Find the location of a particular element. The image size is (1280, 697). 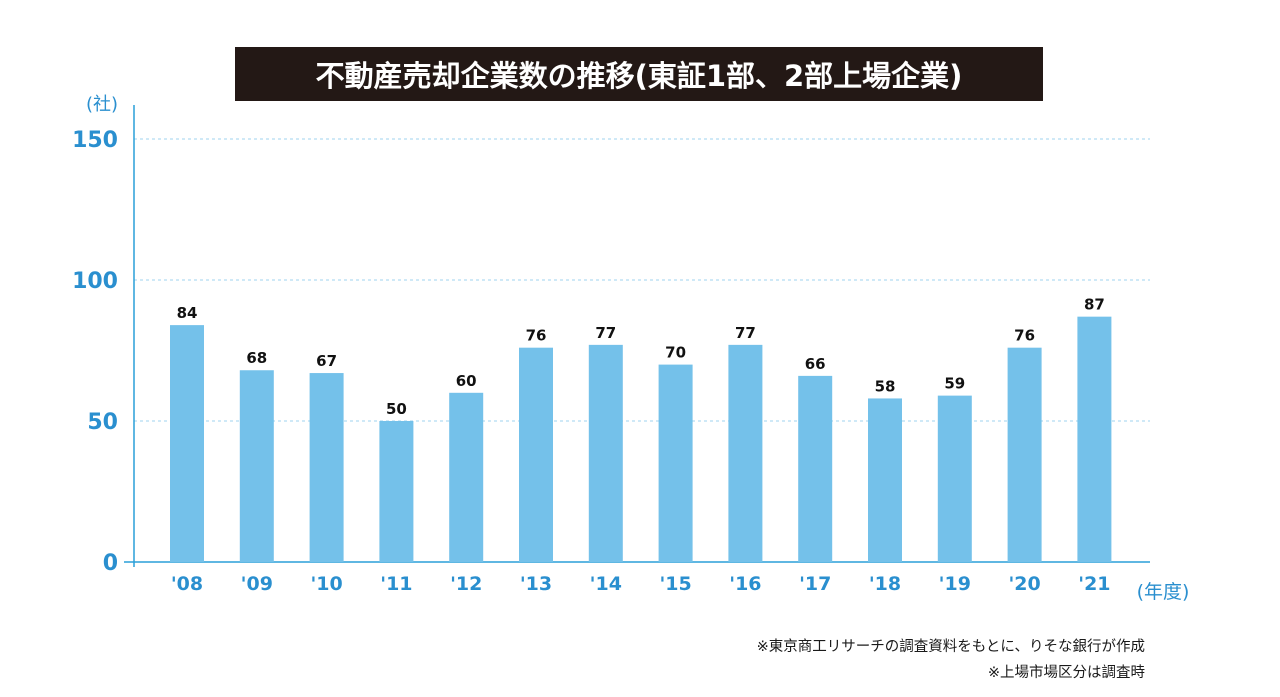

data-label: 60 is located at coordinates (466, 381).